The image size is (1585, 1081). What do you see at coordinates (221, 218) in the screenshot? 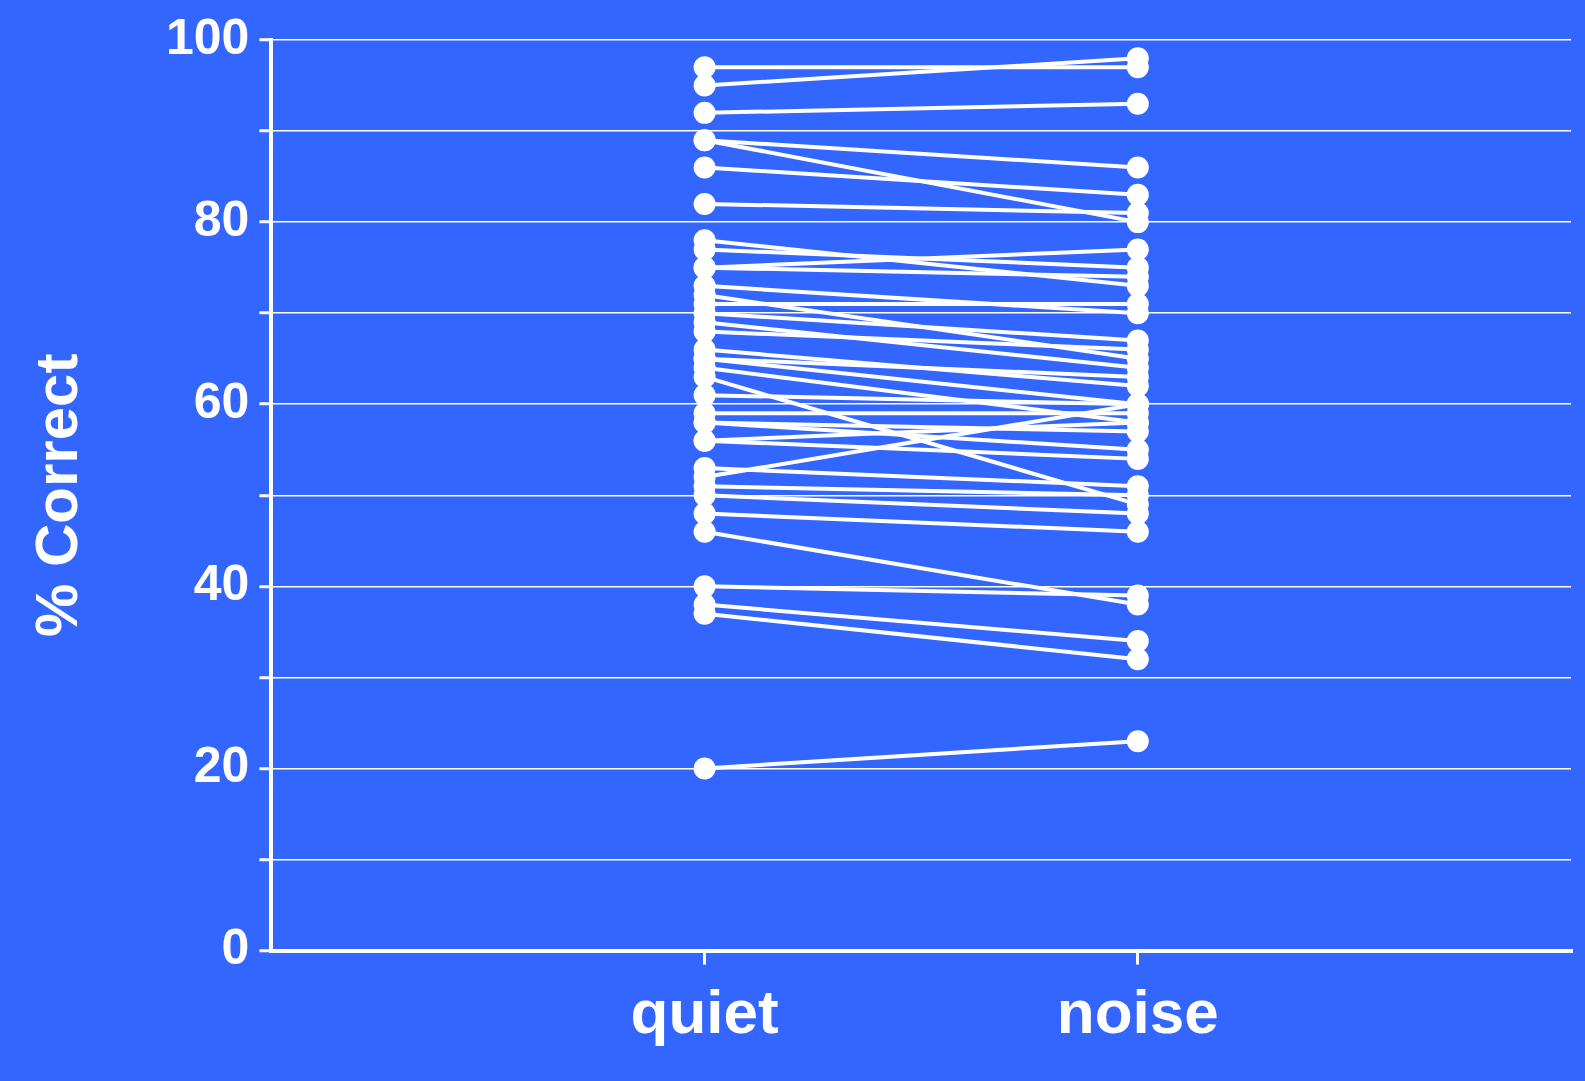
I see `y-tick-label: 80` at bounding box center [221, 218].